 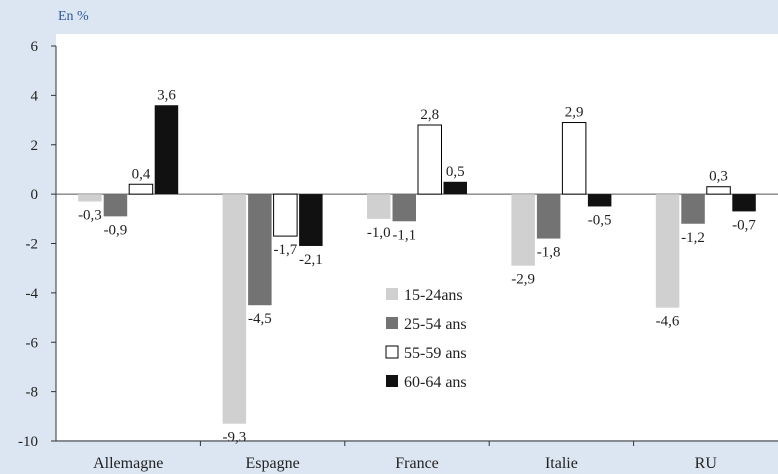 I want to click on data-label: -1,0, so click(x=379, y=233).